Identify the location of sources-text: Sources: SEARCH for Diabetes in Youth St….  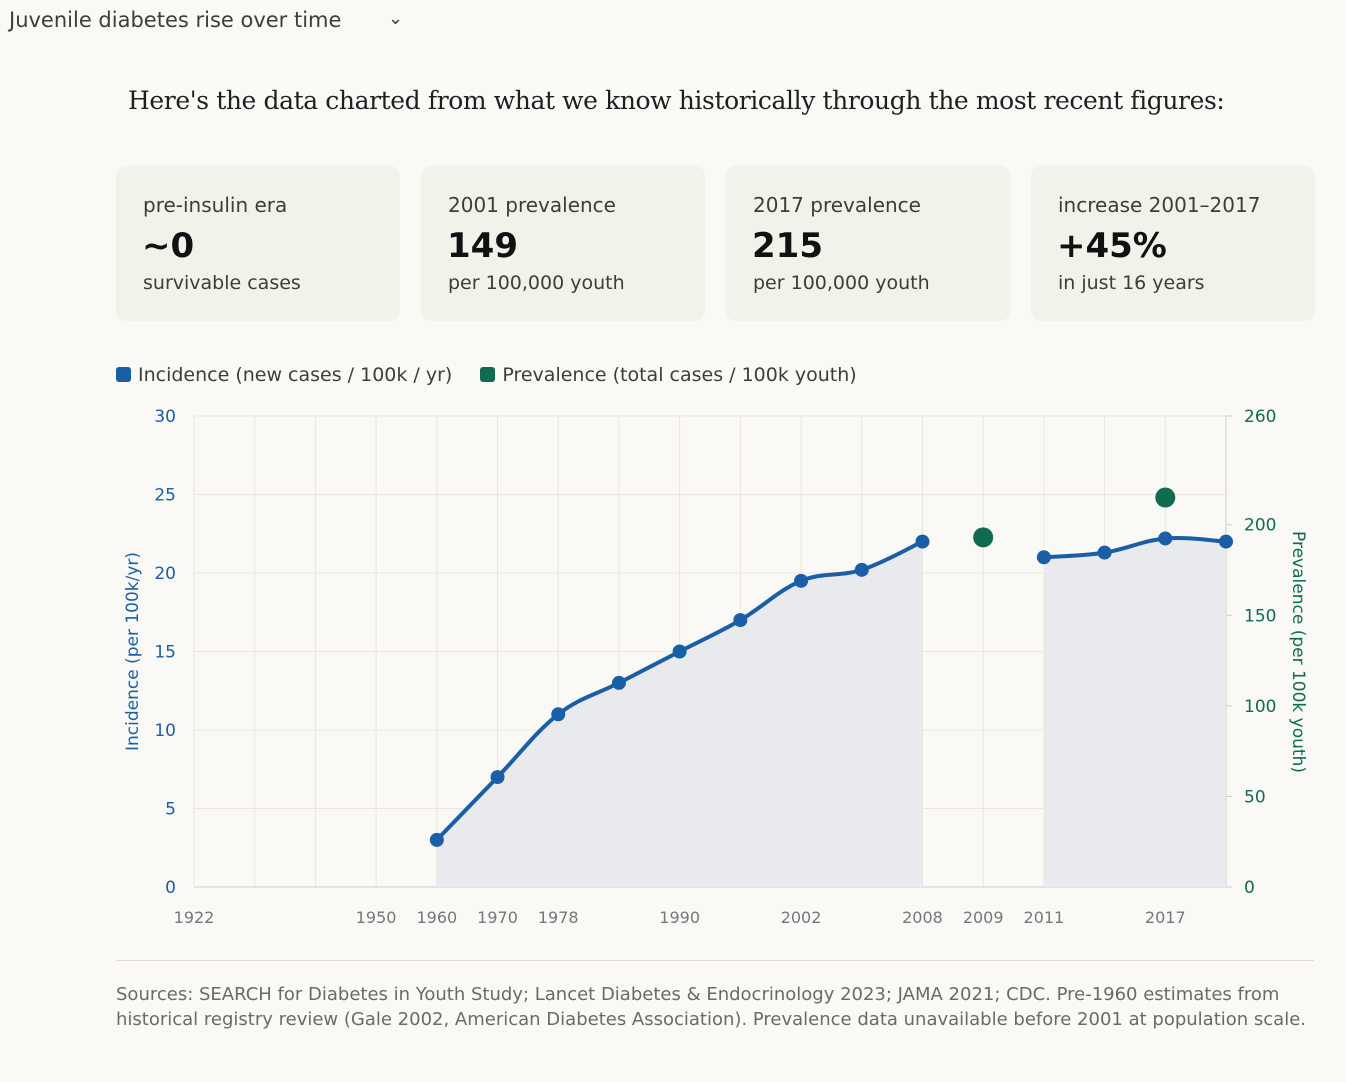
(711, 1007).